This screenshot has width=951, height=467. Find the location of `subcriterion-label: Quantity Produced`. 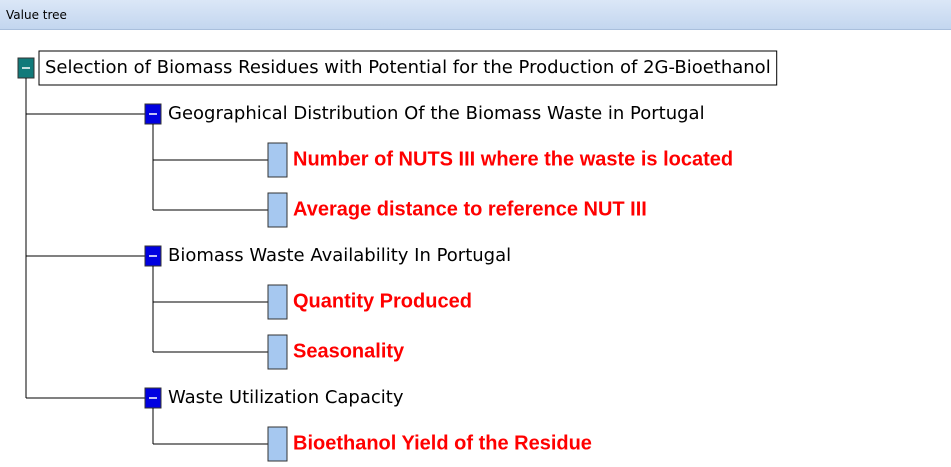

subcriterion-label: Quantity Produced is located at coordinates (382, 301).